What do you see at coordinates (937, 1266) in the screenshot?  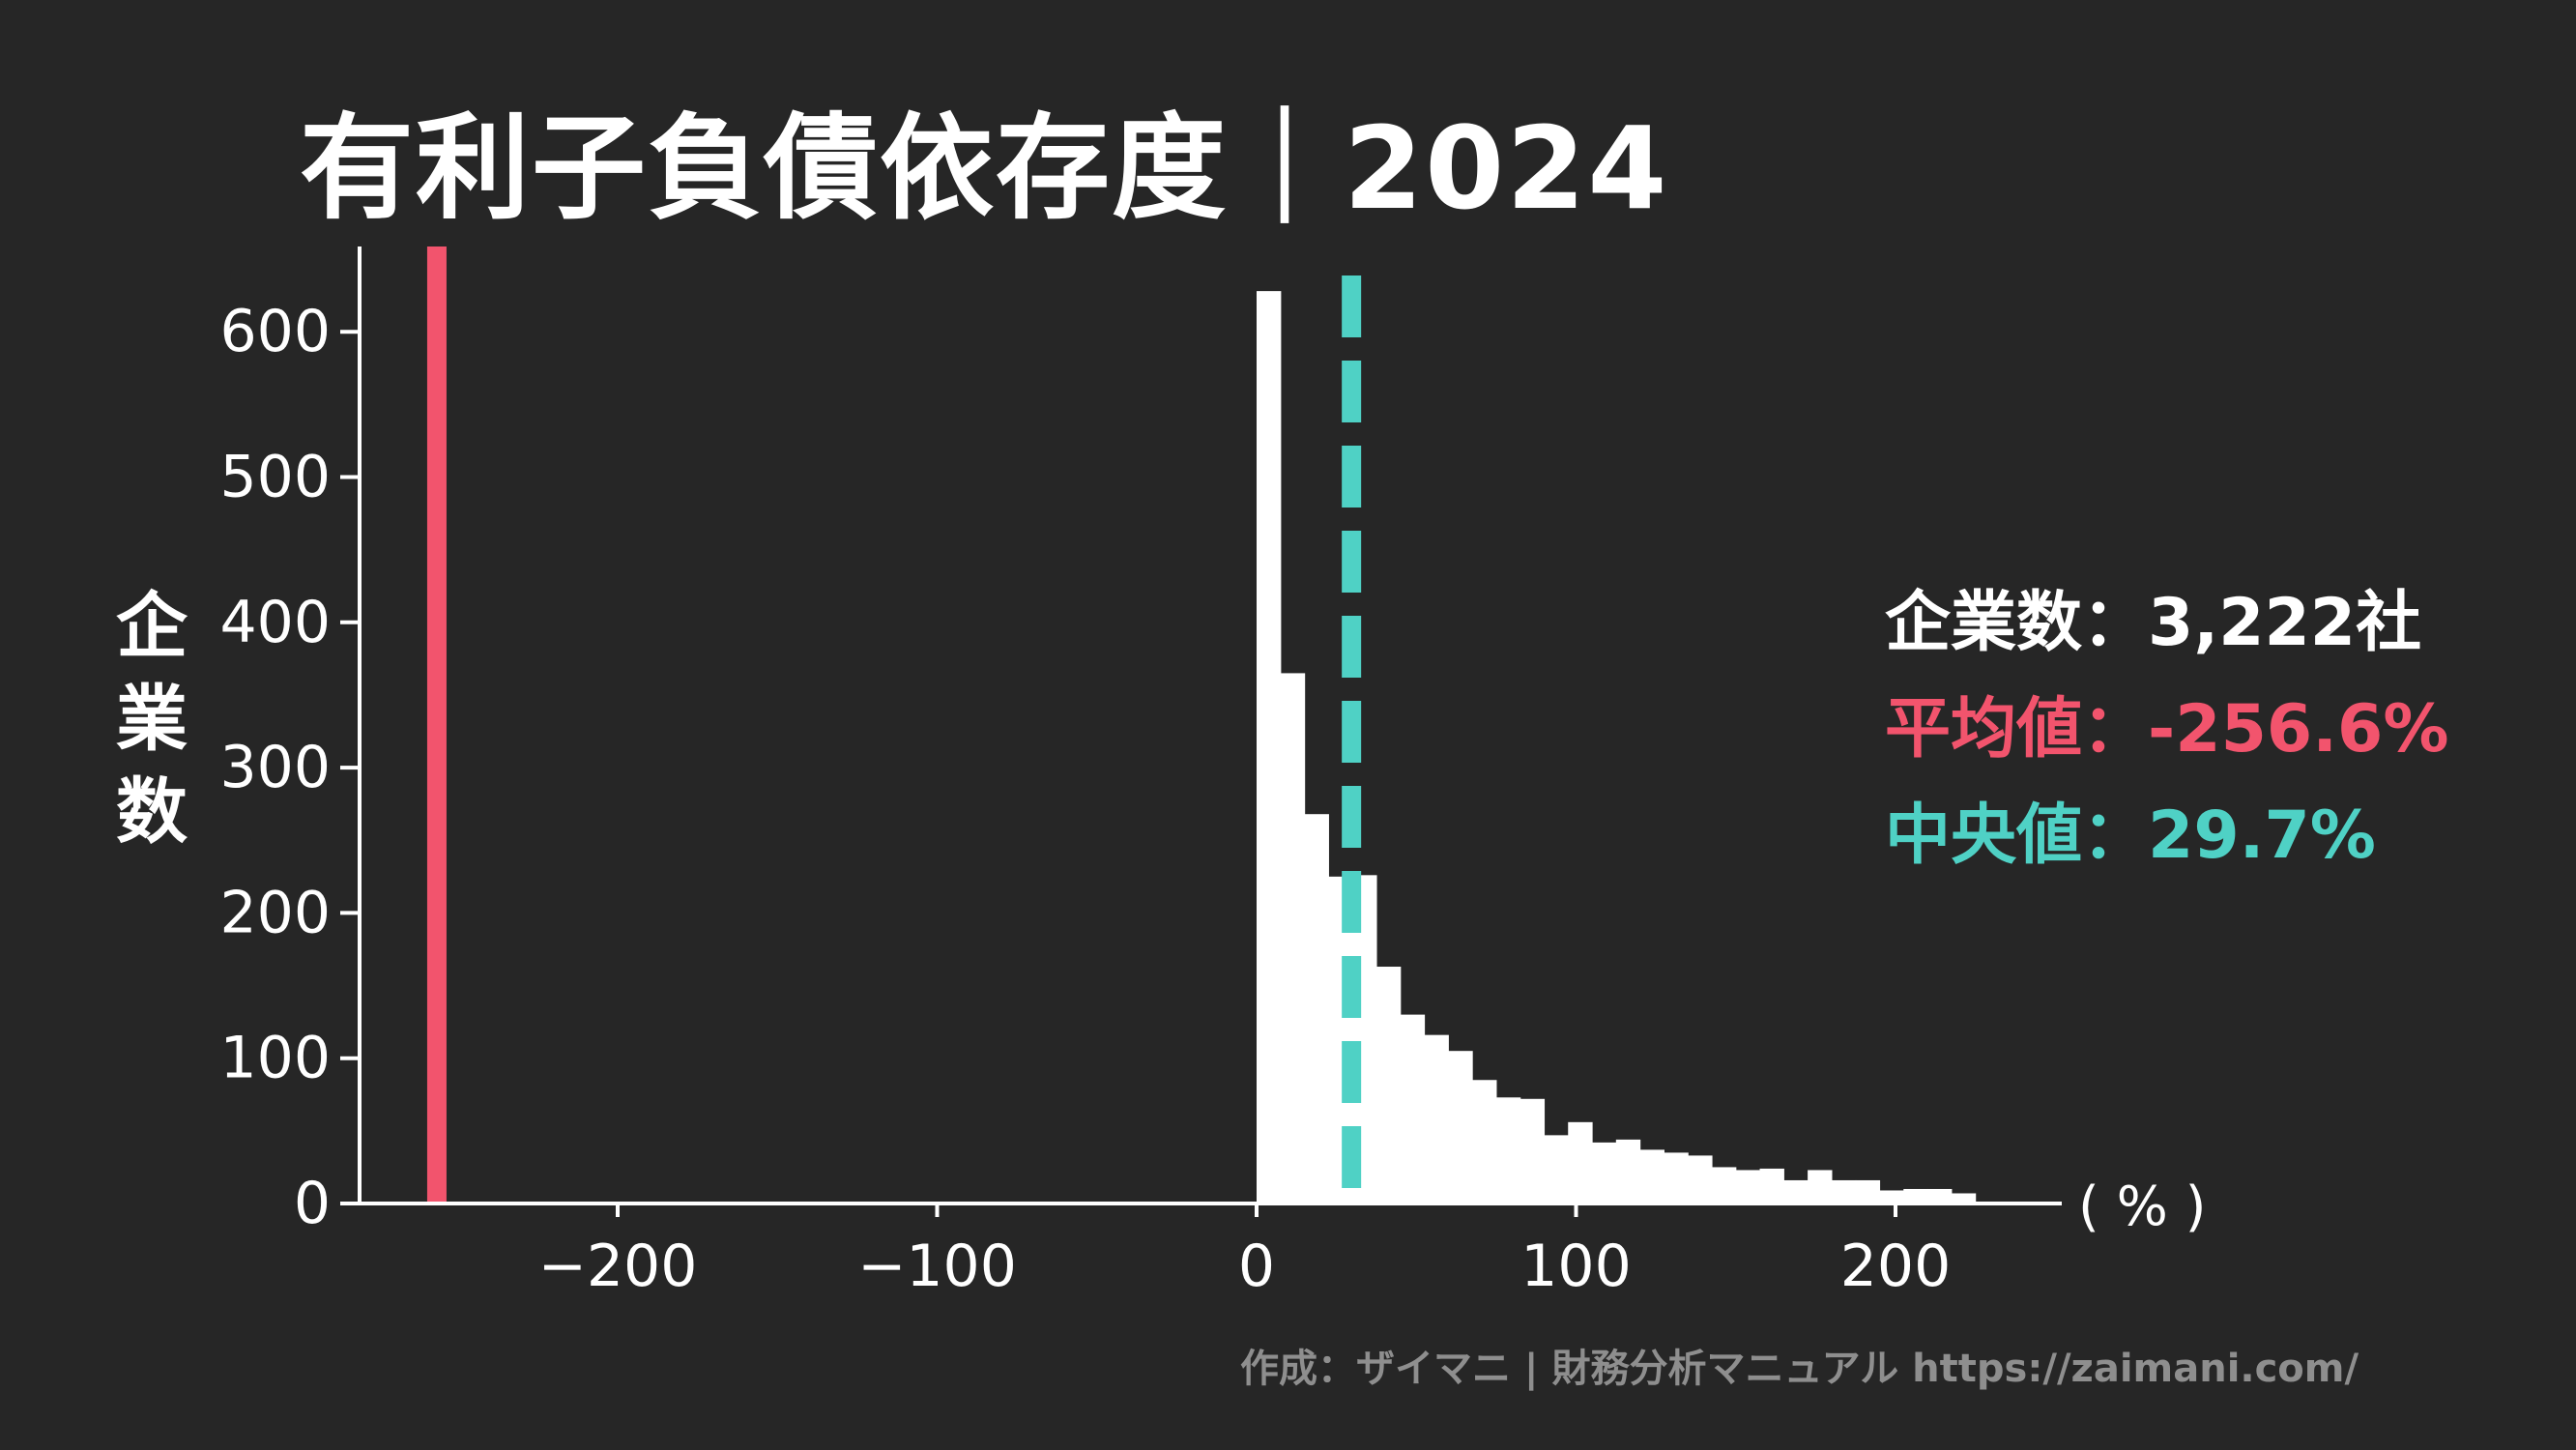 I see `x-tick-label: −100` at bounding box center [937, 1266].